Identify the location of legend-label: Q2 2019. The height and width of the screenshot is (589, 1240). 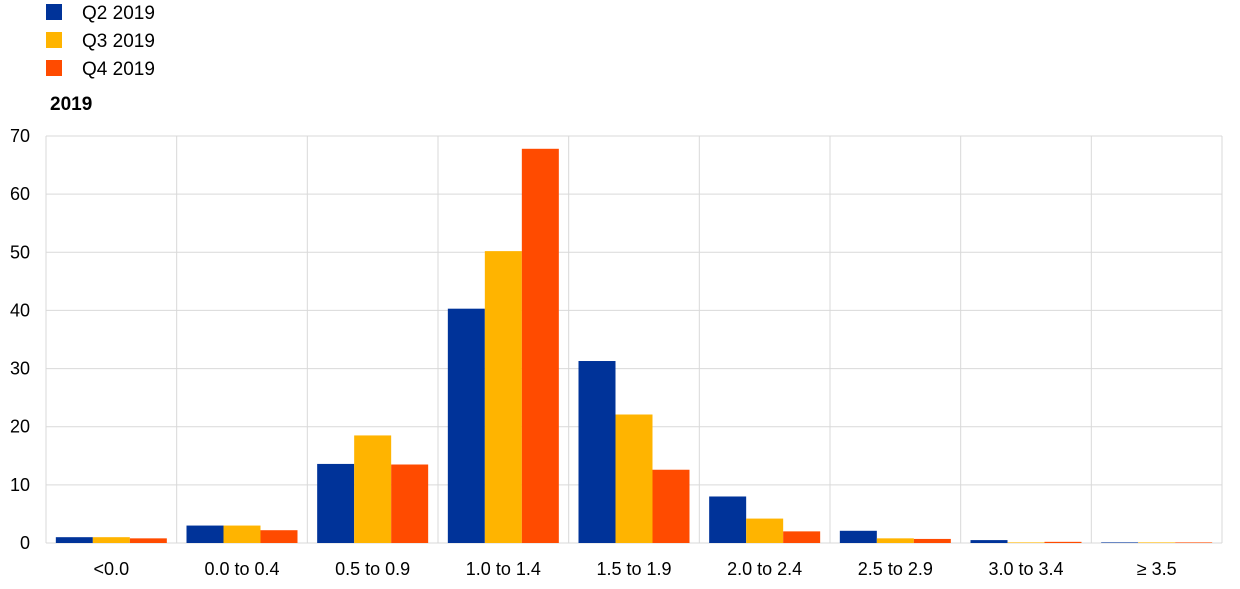
(118, 13).